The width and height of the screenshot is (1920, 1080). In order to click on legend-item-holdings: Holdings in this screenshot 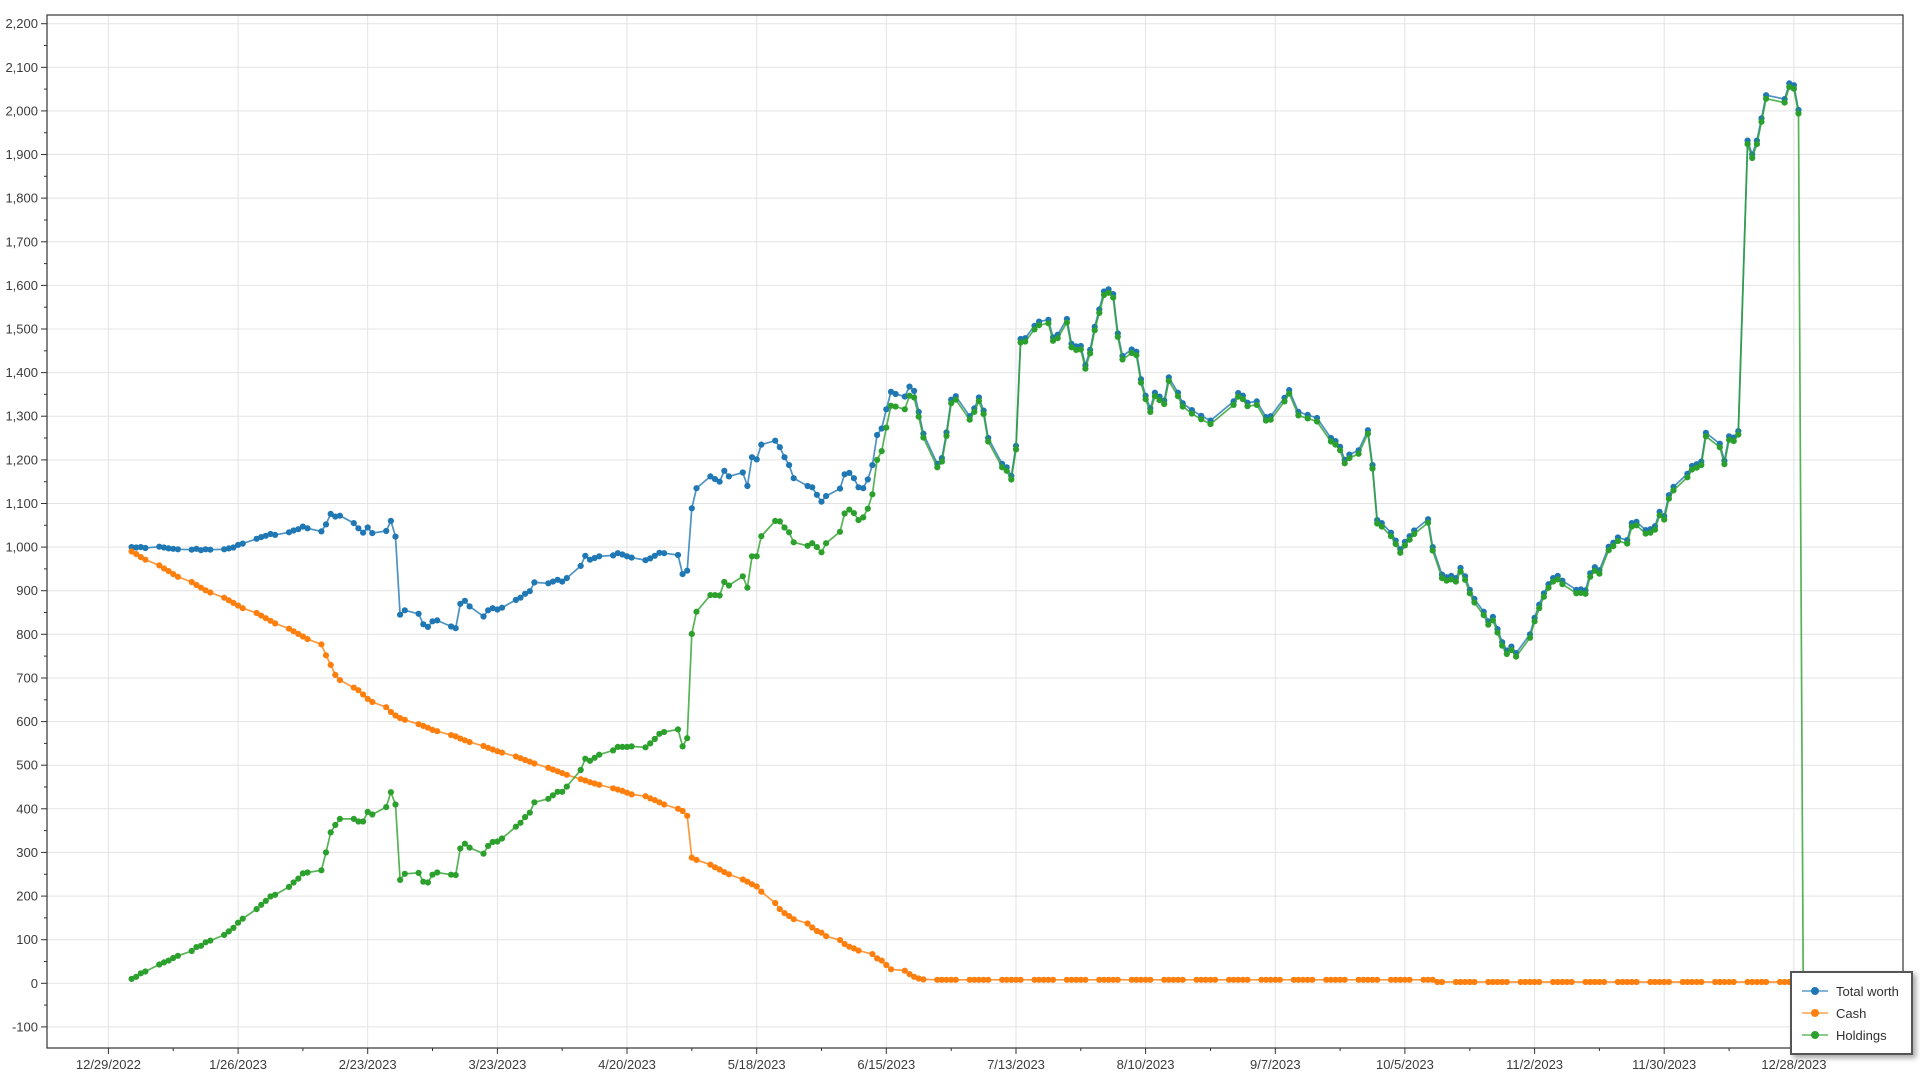, I will do `click(1850, 1035)`.